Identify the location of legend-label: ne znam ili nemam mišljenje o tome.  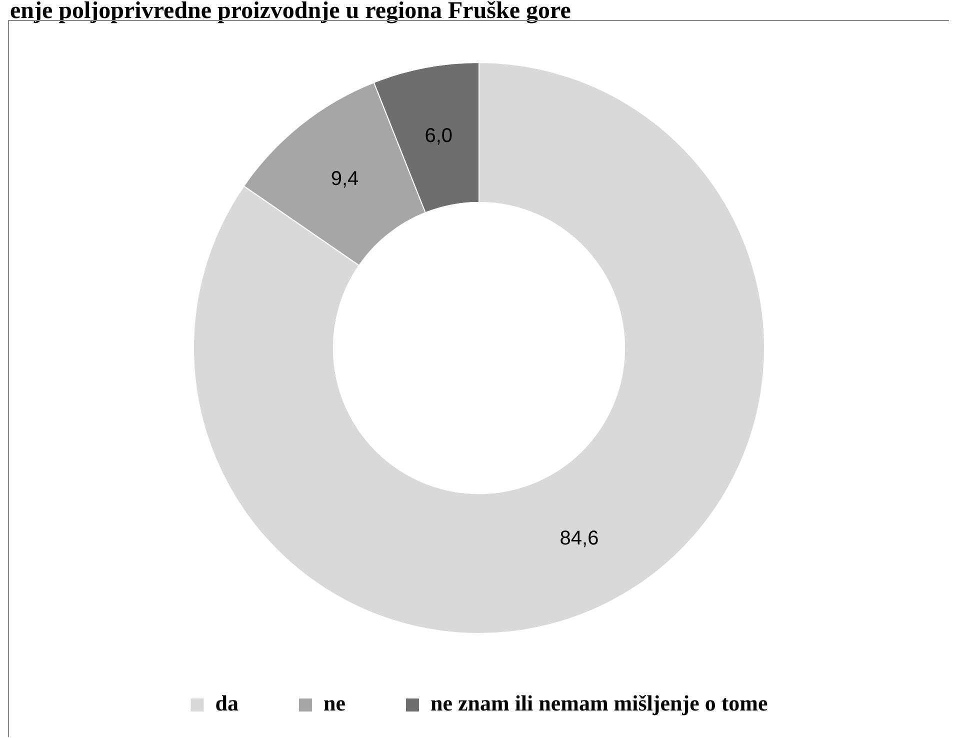
(599, 703).